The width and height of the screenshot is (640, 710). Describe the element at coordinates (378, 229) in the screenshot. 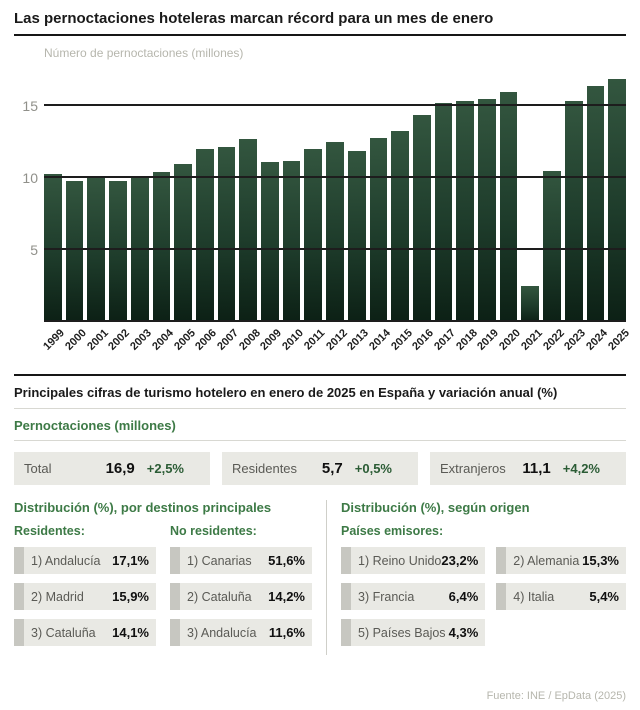

I see `bar-2014` at that location.